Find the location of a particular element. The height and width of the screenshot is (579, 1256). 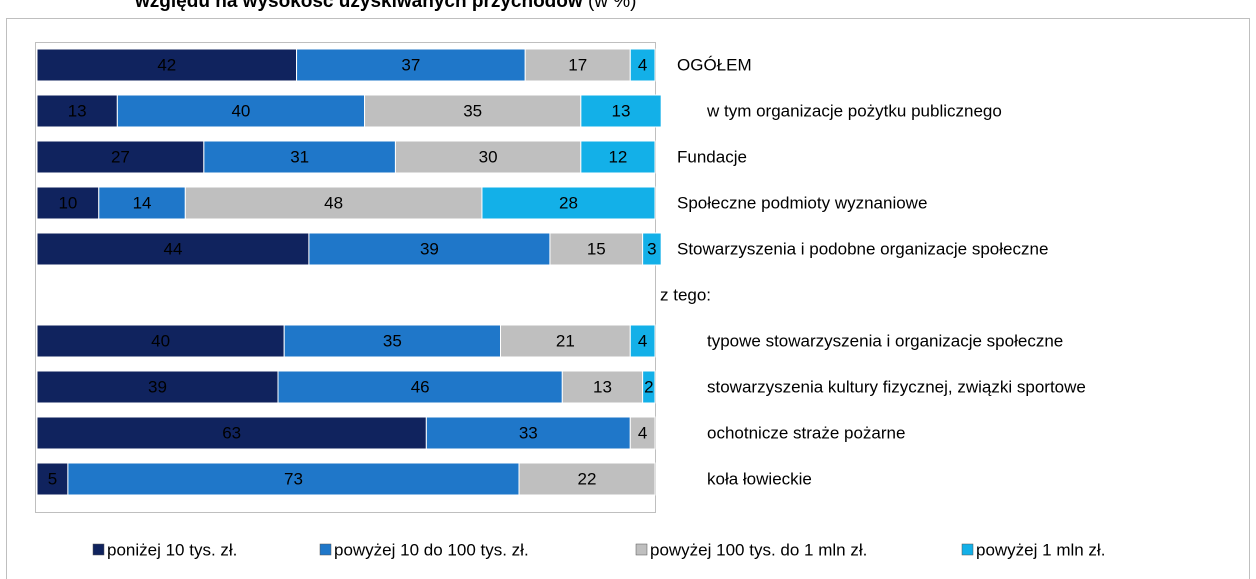

data-label: 44 is located at coordinates (172, 249).